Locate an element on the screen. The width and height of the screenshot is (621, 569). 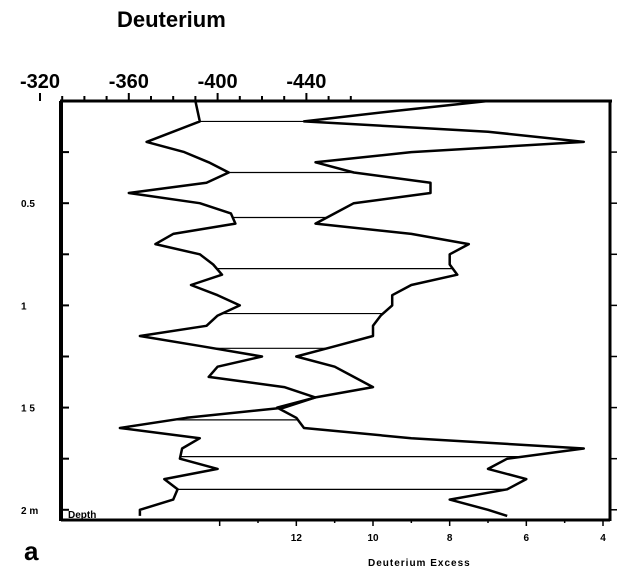
excess-axis-label: Deuterium Excess is located at coordinates (419, 563).